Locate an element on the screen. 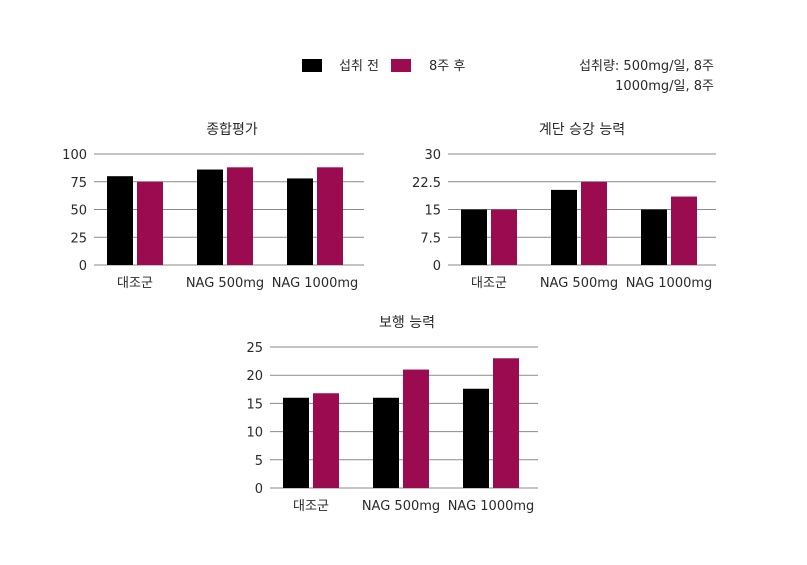 The height and width of the screenshot is (565, 807). chart-title: 종합평가 is located at coordinates (232, 130).